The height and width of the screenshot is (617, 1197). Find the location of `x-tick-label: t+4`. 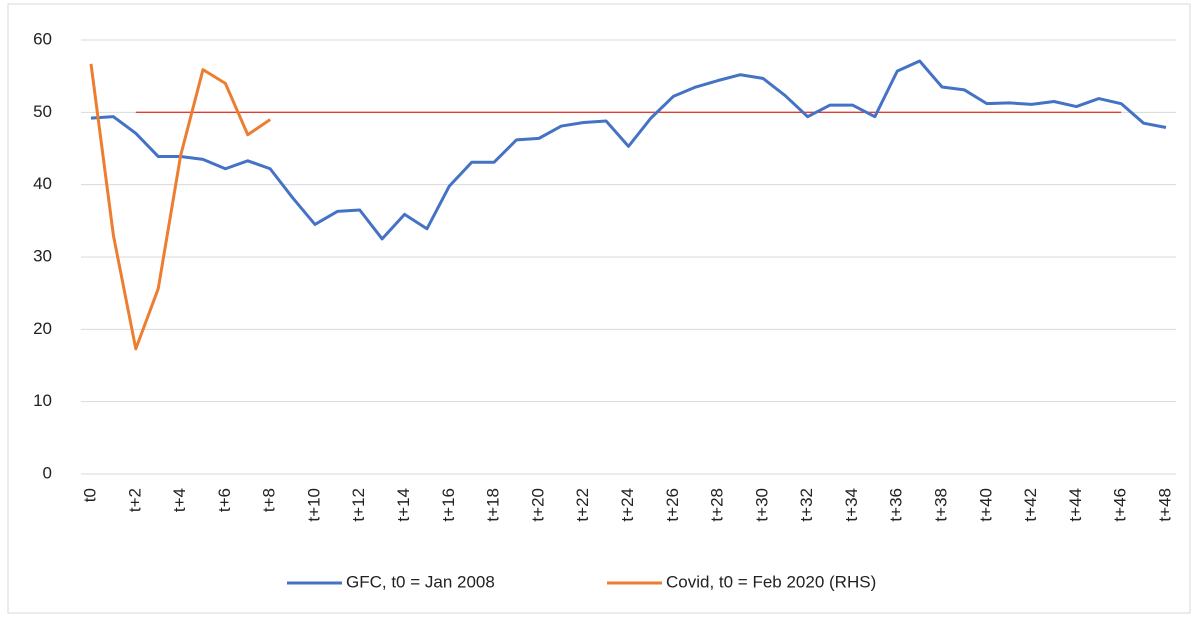

x-tick-label: t+4 is located at coordinates (179, 500).